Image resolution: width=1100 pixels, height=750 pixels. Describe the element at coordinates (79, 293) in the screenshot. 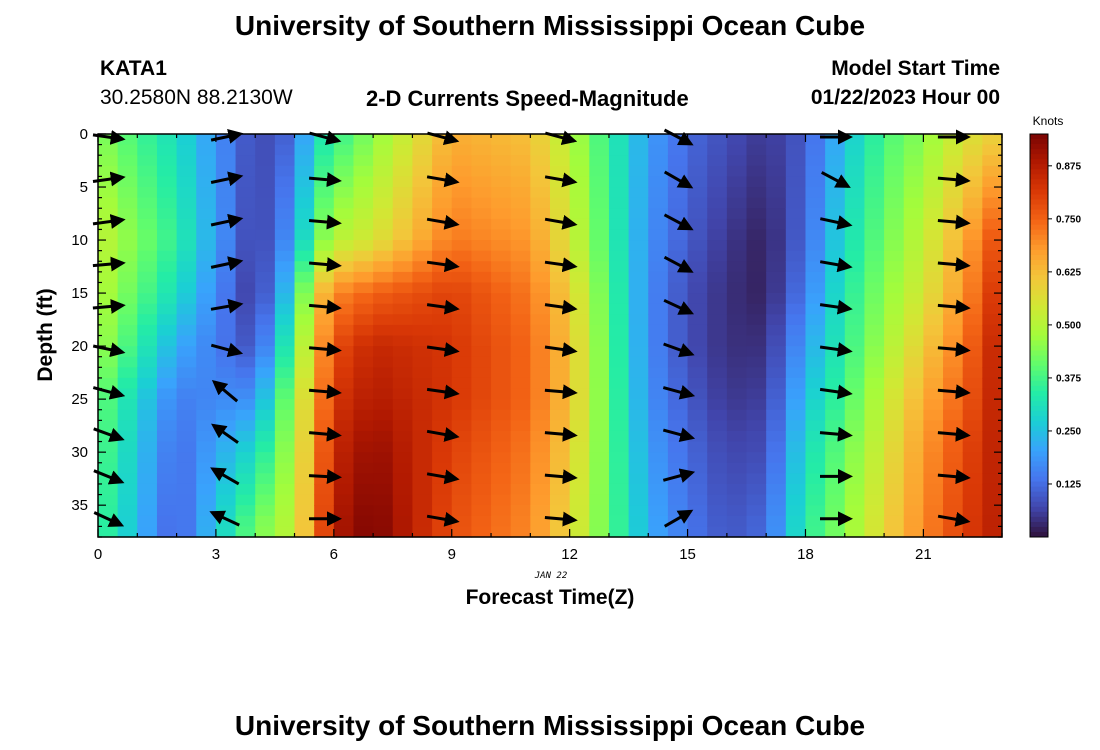

I see `y-tick-label: 15` at that location.